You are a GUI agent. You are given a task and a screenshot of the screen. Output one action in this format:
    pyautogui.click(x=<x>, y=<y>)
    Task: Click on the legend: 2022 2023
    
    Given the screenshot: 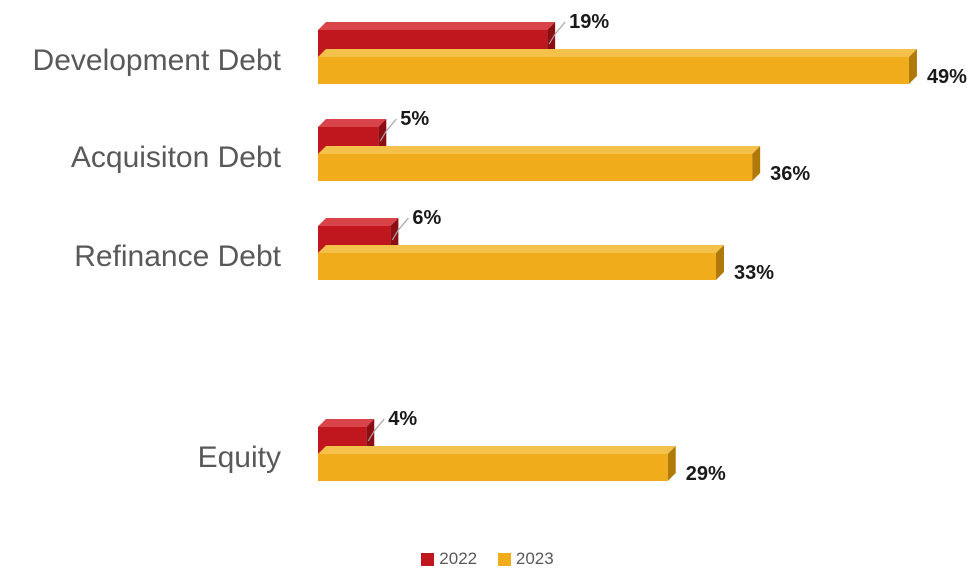 What is the action you would take?
    pyautogui.click(x=487, y=560)
    